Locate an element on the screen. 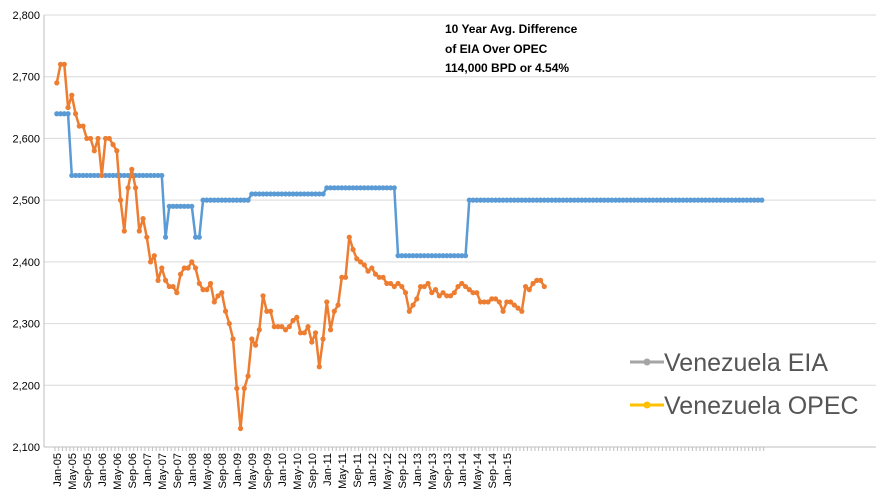 The image size is (888, 502). x-tick-label: Sep-09 is located at coordinates (268, 470).